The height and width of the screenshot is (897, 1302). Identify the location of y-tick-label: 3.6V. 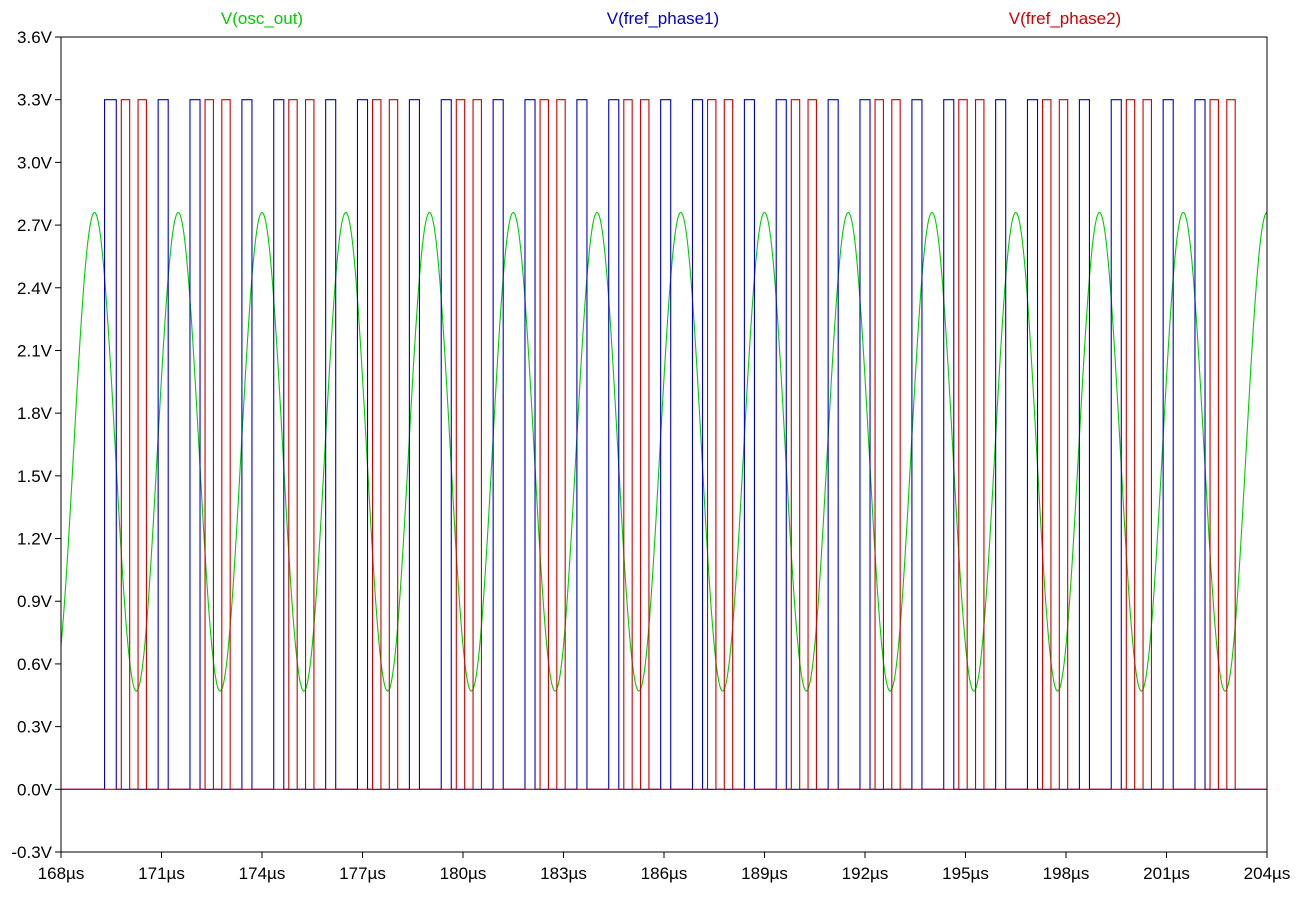
(35, 37).